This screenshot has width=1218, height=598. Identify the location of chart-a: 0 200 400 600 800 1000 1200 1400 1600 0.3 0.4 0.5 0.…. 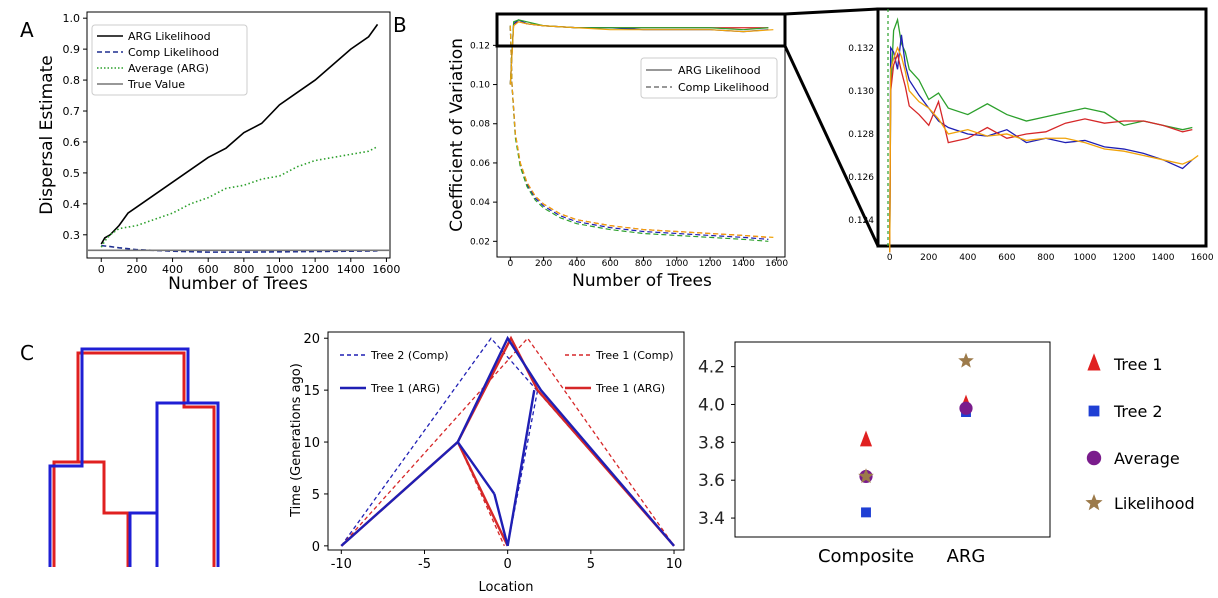
(219, 152).